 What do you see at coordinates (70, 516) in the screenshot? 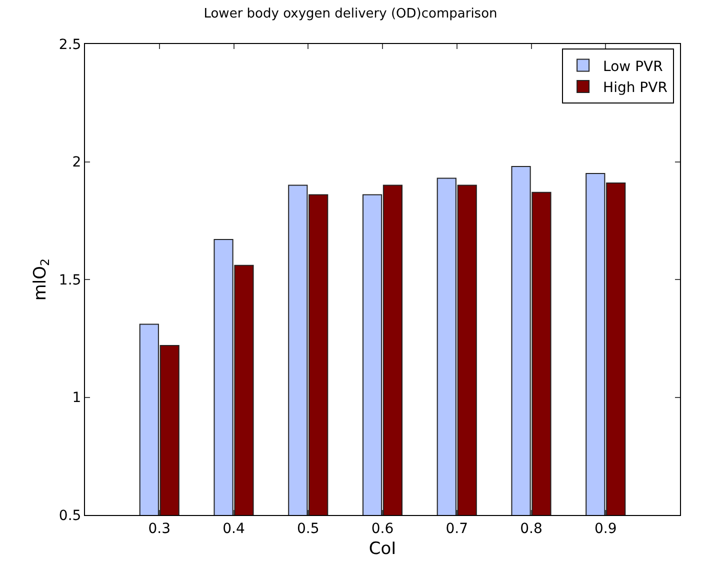
I see `y-tick-label: 0.5` at bounding box center [70, 516].